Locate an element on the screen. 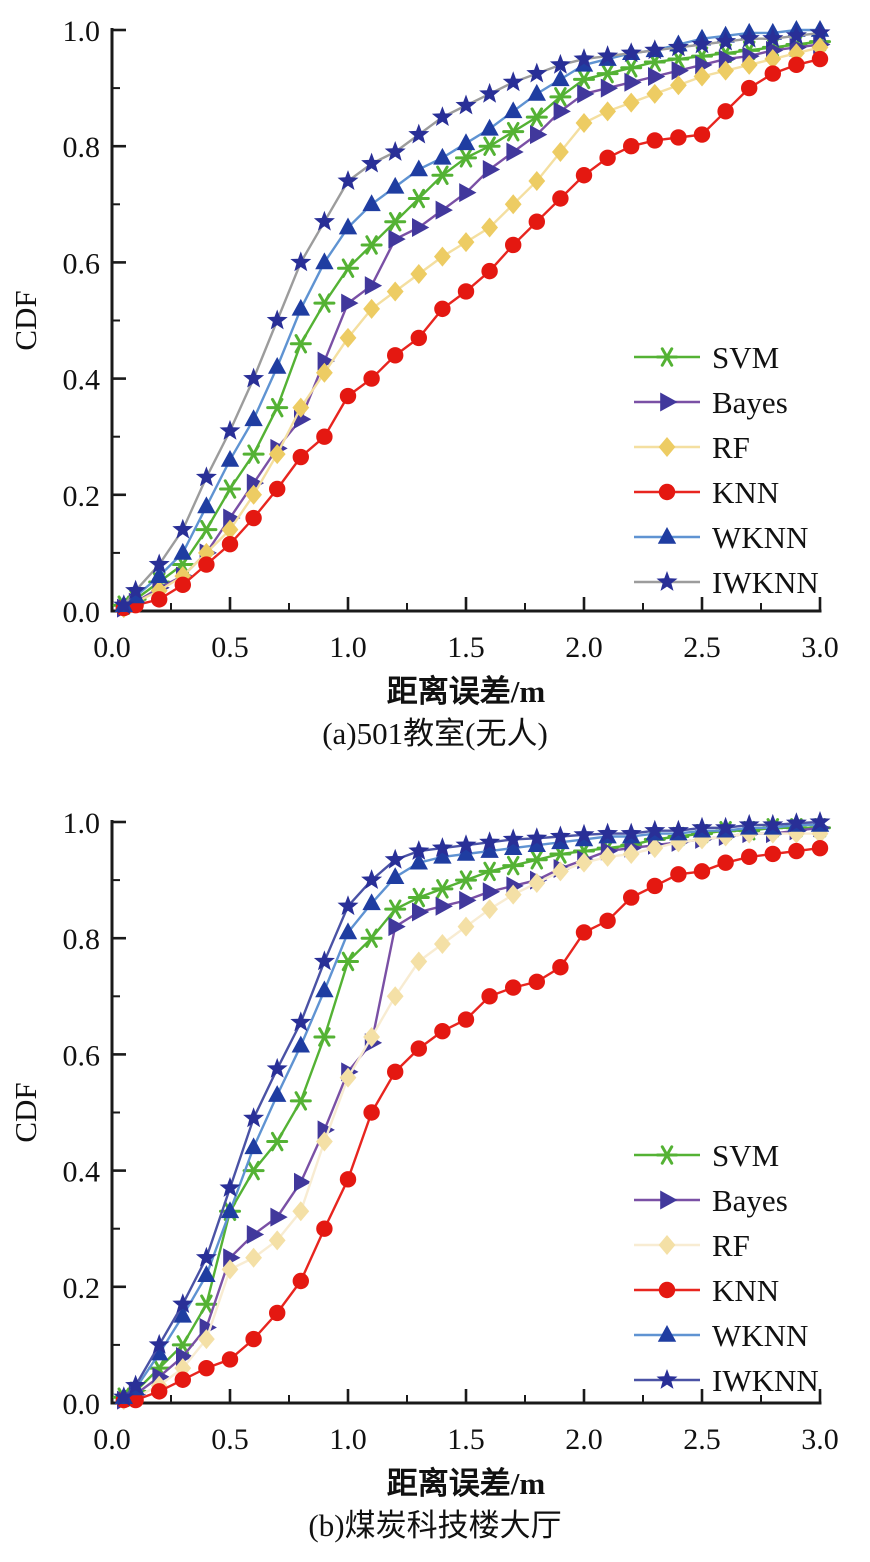  chart-a-caption: (a)501教室(无人) is located at coordinates (435, 733).